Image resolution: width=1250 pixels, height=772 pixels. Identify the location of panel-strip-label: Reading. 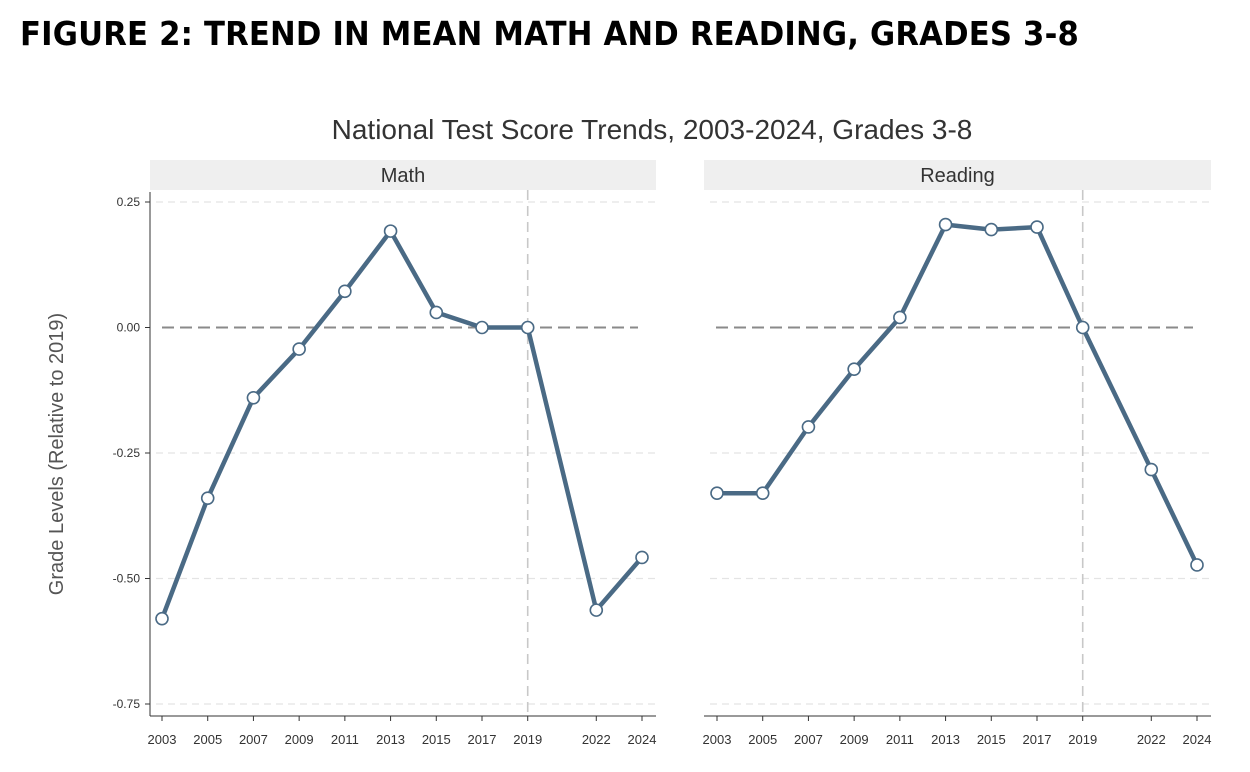
(957, 176).